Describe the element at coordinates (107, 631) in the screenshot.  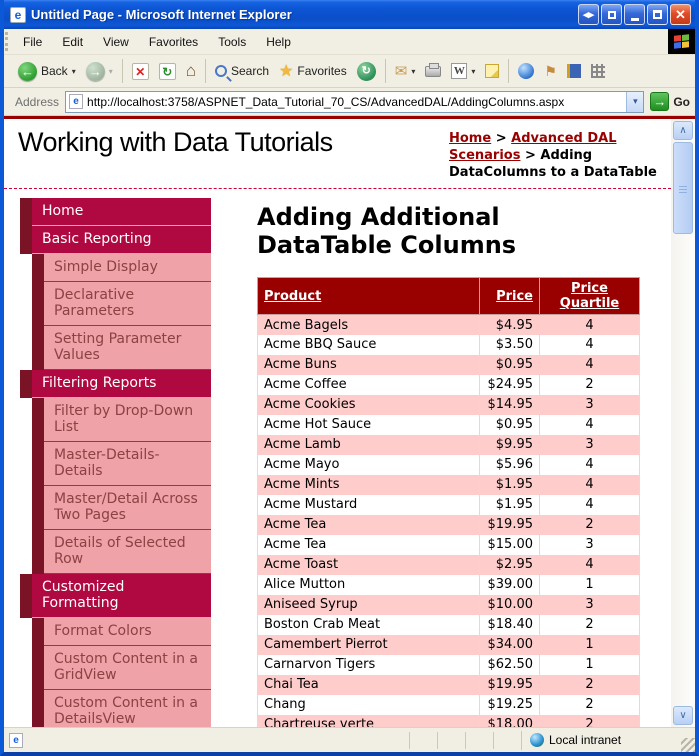
I see `sidebar-item: Format Colors` at that location.